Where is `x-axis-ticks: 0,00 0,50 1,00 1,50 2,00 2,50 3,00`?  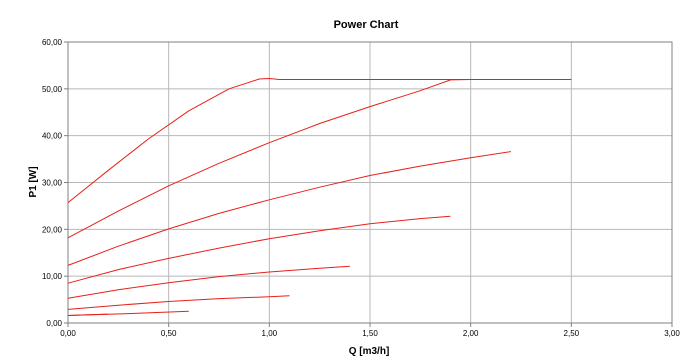
x-axis-ticks: 0,00 0,50 1,00 1,50 2,00 2,50 3,00 is located at coordinates (370, 330).